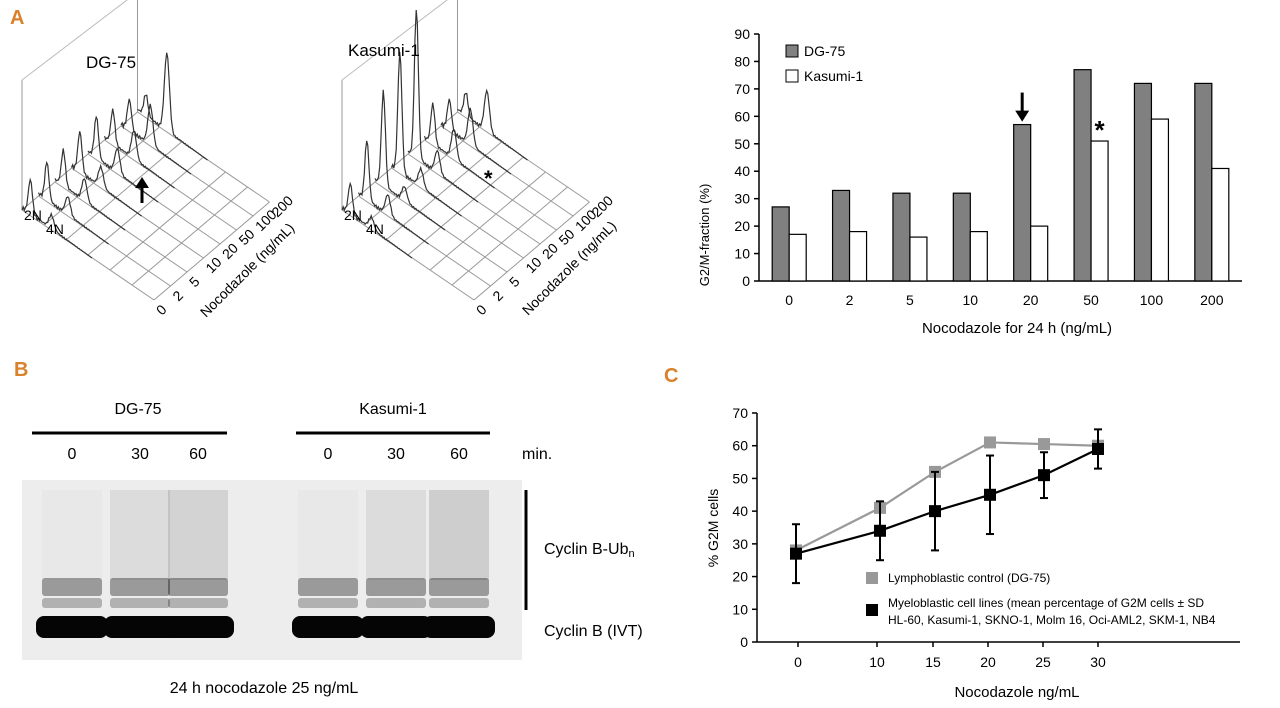 Image resolution: width=1280 pixels, height=708 pixels. I want to click on kasumi1-4n-label: 4N, so click(375, 229).